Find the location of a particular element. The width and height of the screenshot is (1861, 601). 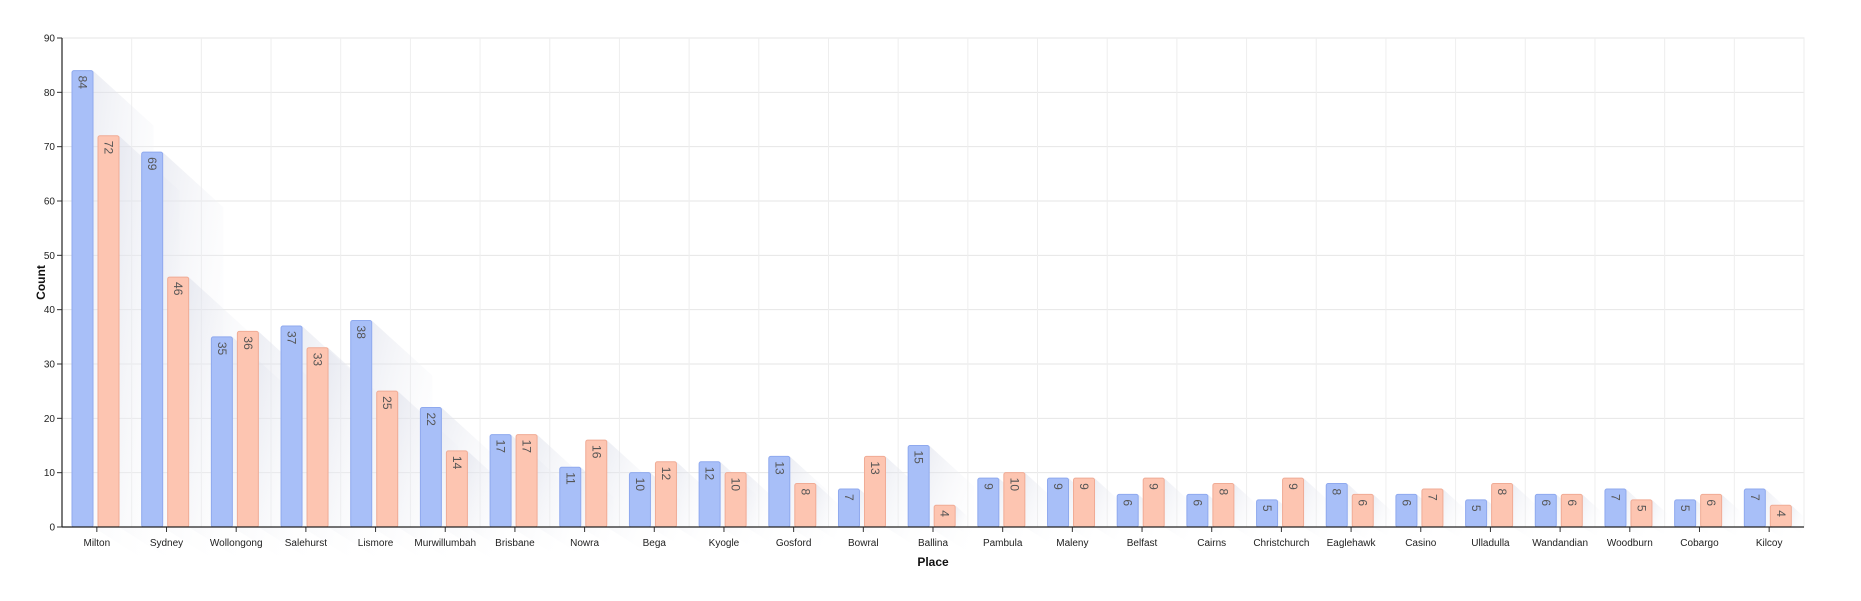

x-tick-label: Wollongong is located at coordinates (236, 543).